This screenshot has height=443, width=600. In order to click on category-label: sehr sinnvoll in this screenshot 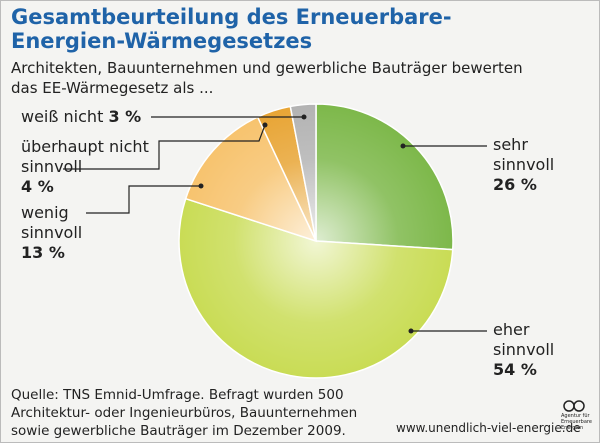, I will do `click(524, 154)`.